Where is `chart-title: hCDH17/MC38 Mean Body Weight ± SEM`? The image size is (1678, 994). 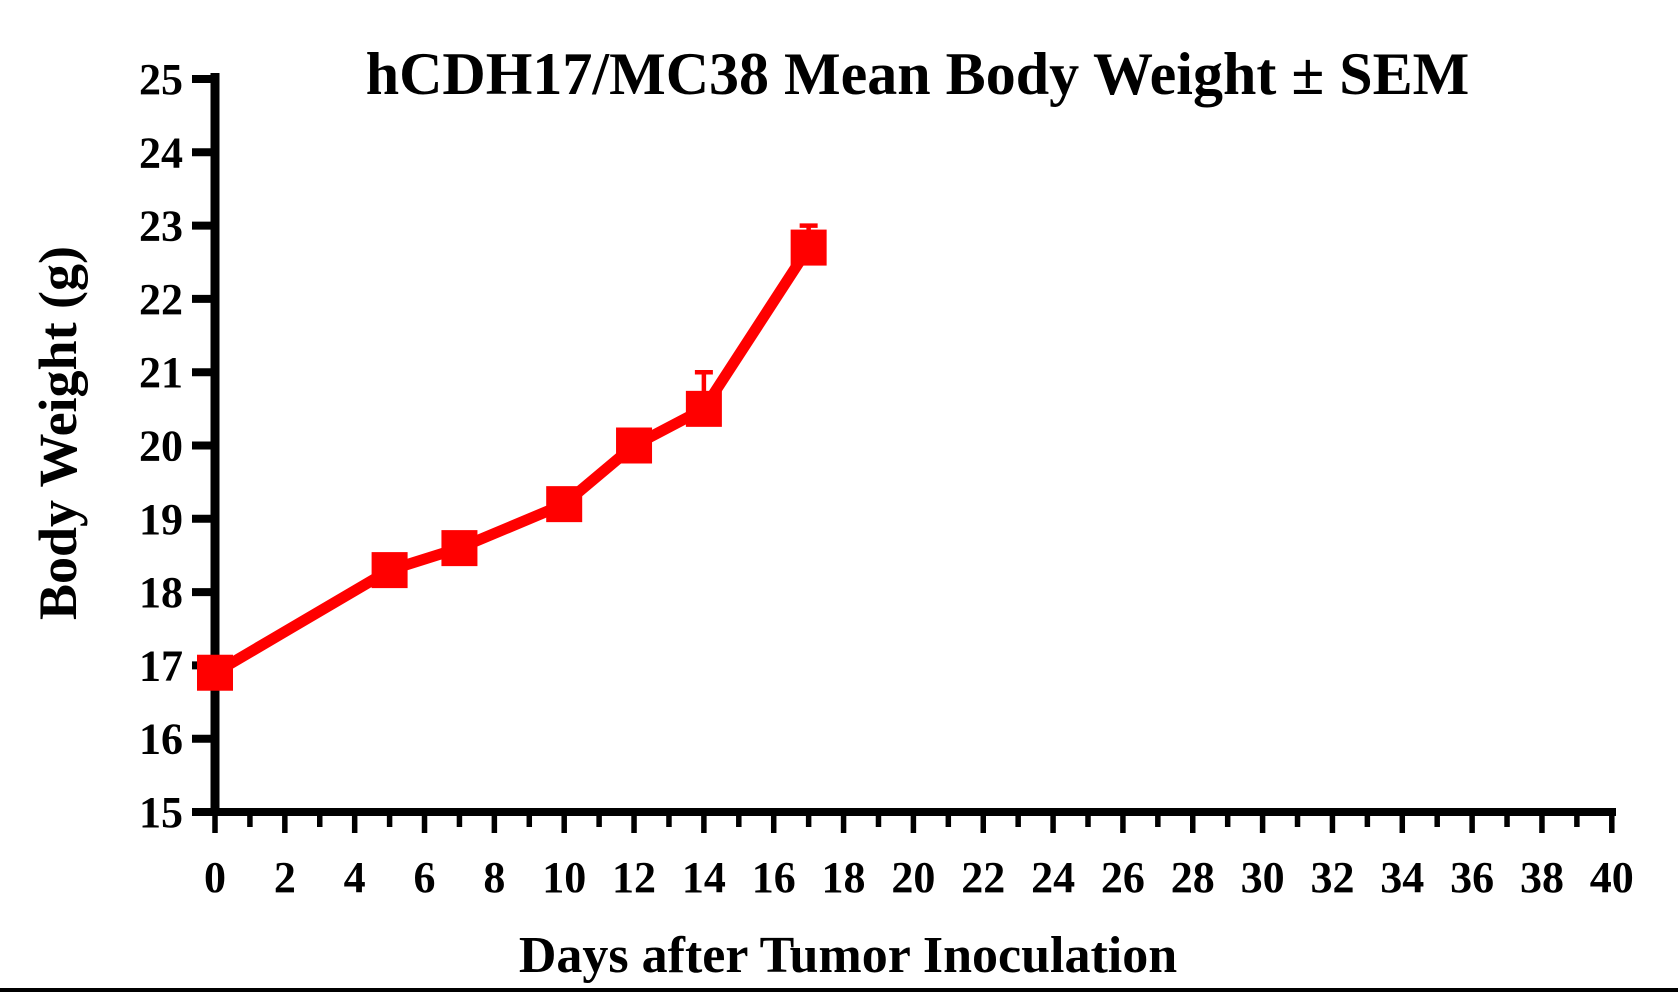 chart-title: hCDH17/MC38 Mean Body Weight ± SEM is located at coordinates (917, 74).